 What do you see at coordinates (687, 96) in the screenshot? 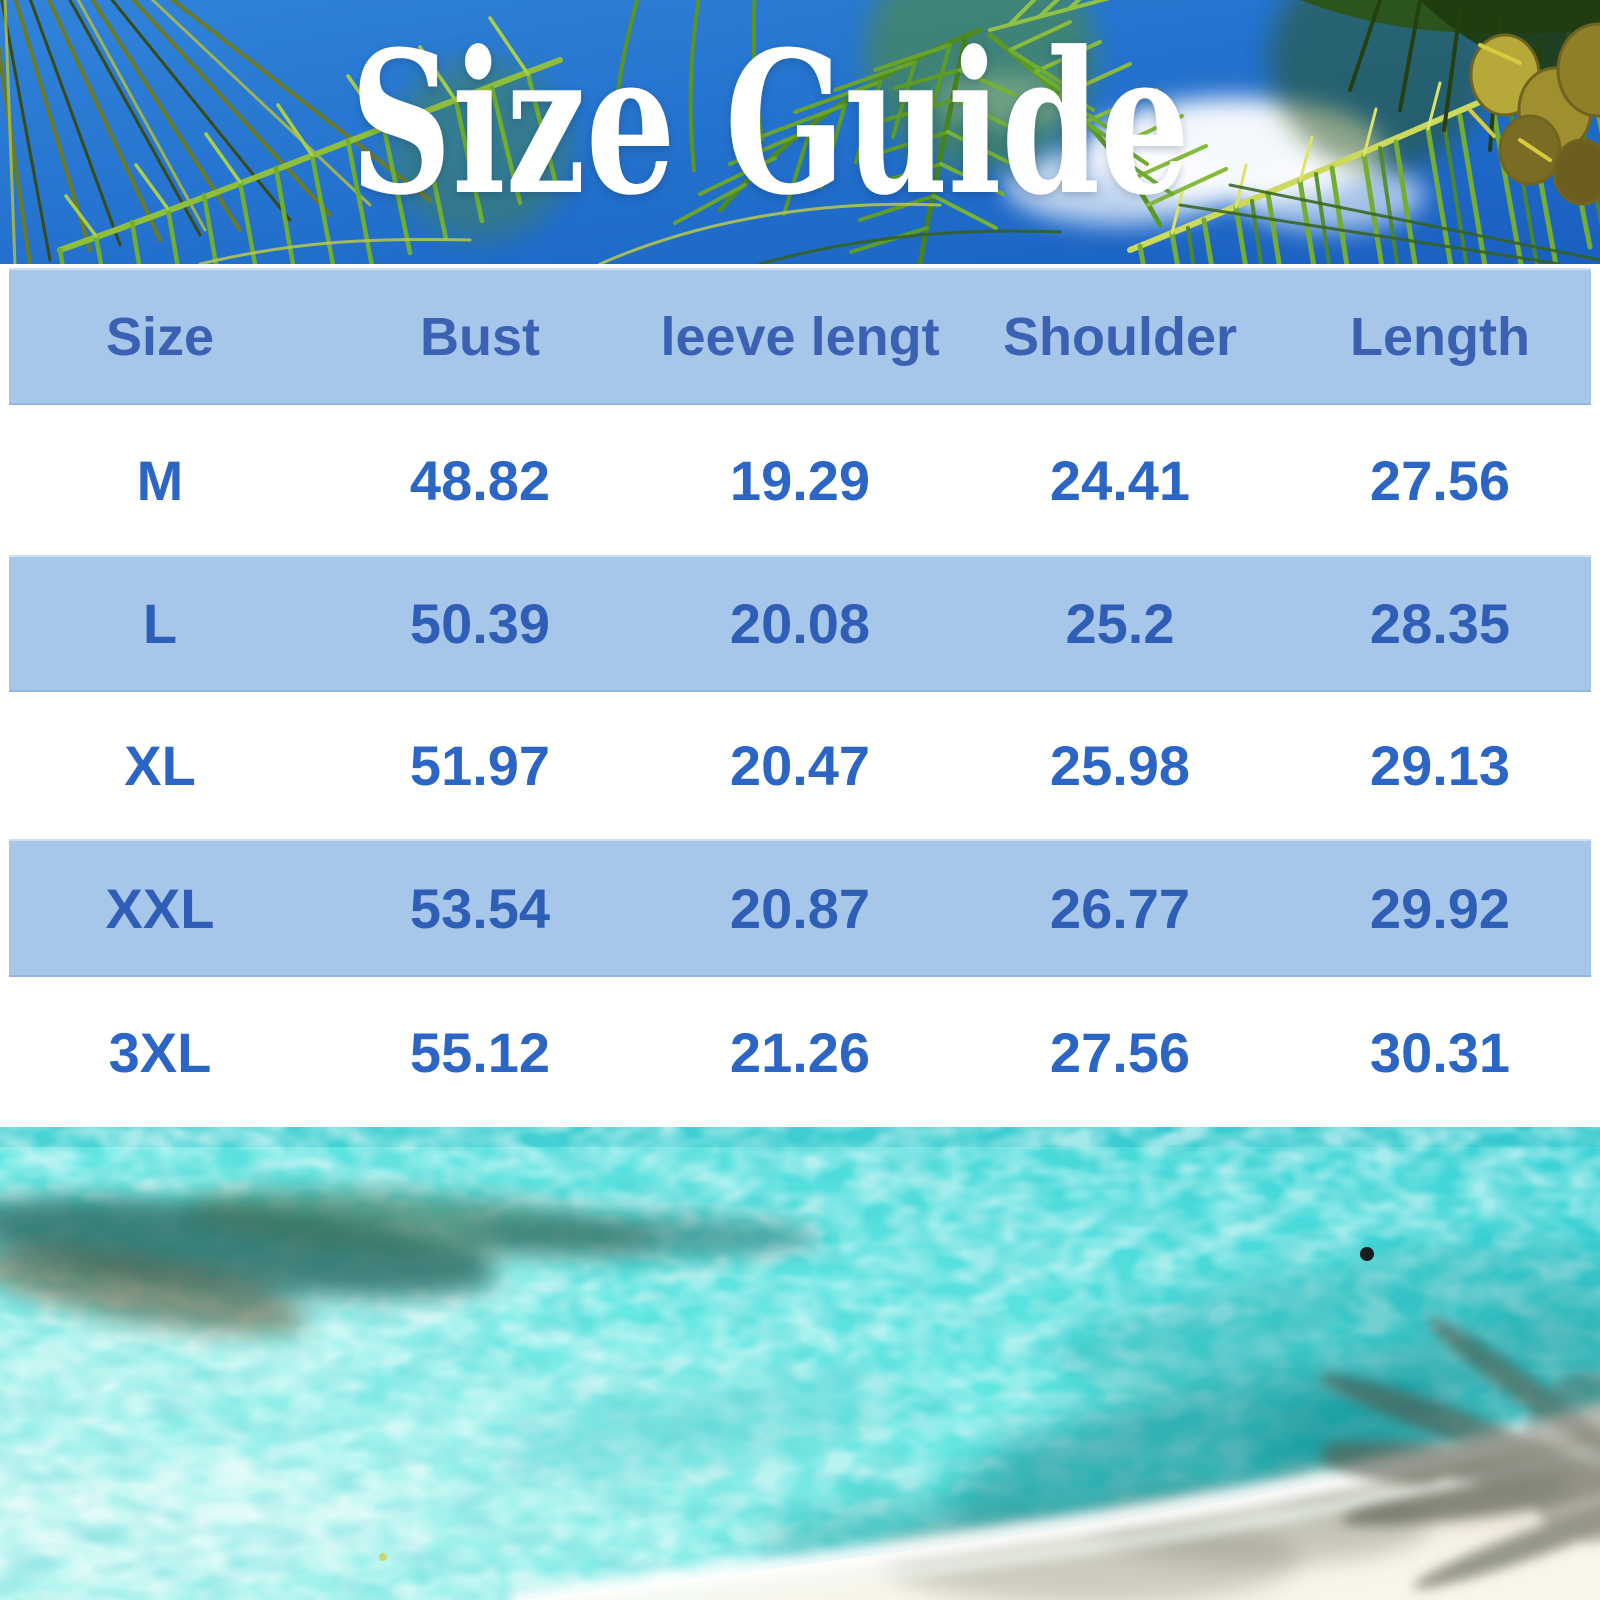
I see `palm-strands-center-top` at bounding box center [687, 96].